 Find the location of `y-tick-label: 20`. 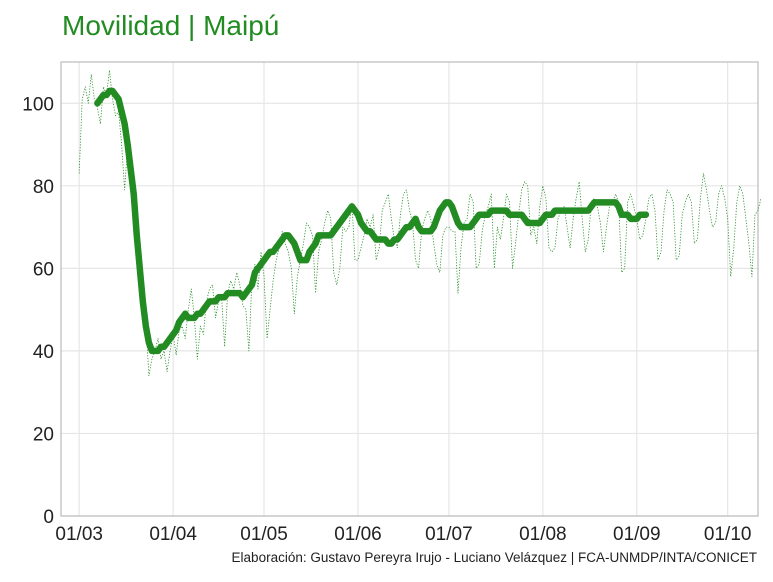

y-tick-label: 20 is located at coordinates (43, 434).